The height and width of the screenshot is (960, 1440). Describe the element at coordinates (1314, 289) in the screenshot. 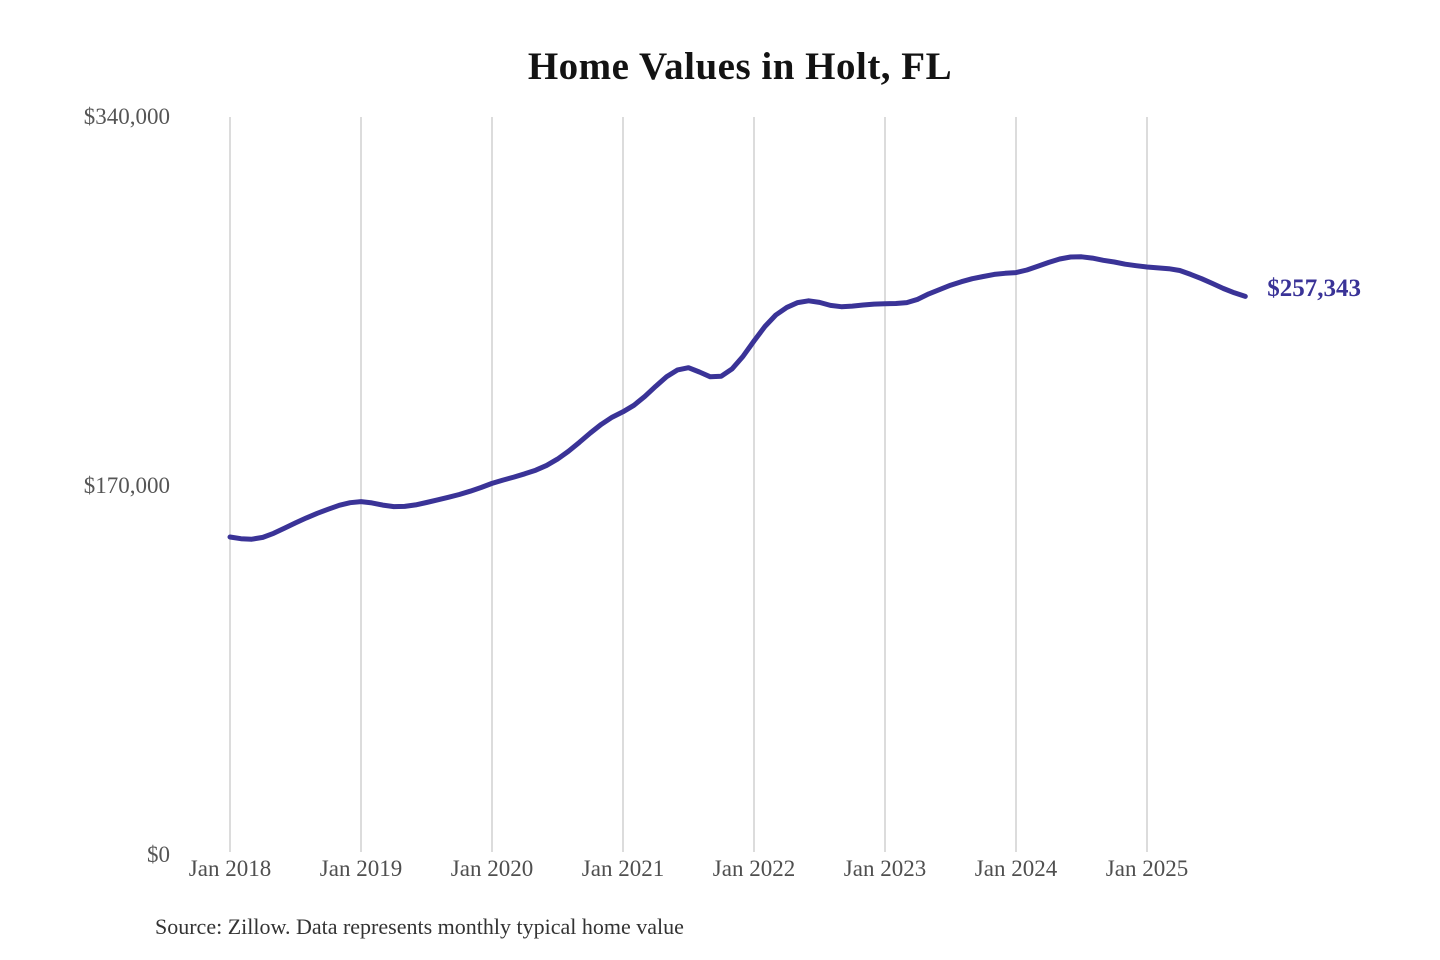

I see `end-value-label: $257,343` at that location.